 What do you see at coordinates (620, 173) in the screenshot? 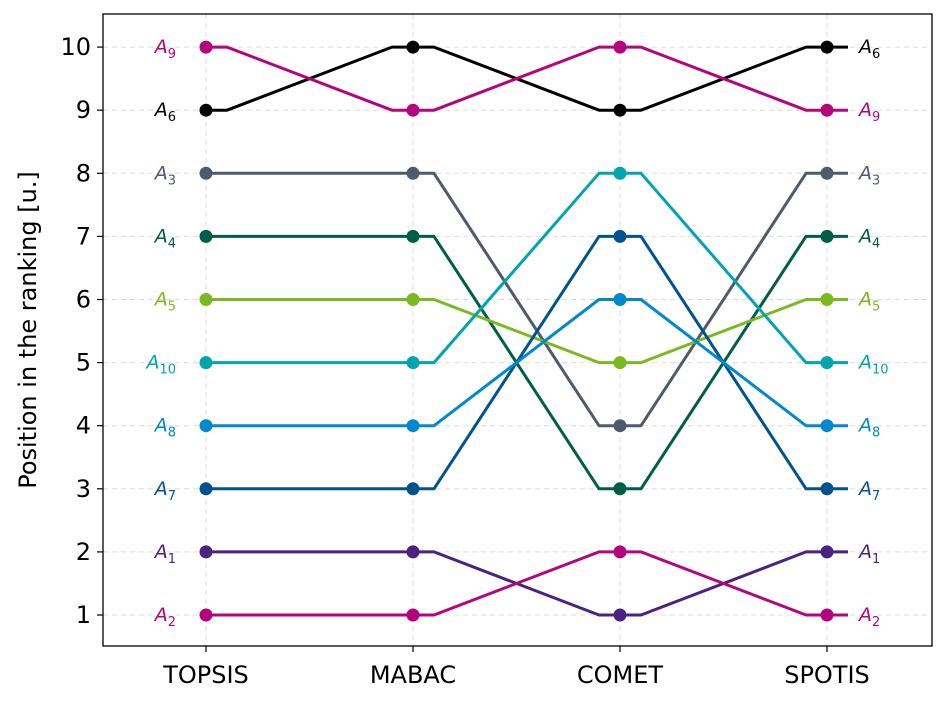
I see `point-a10-comet` at bounding box center [620, 173].